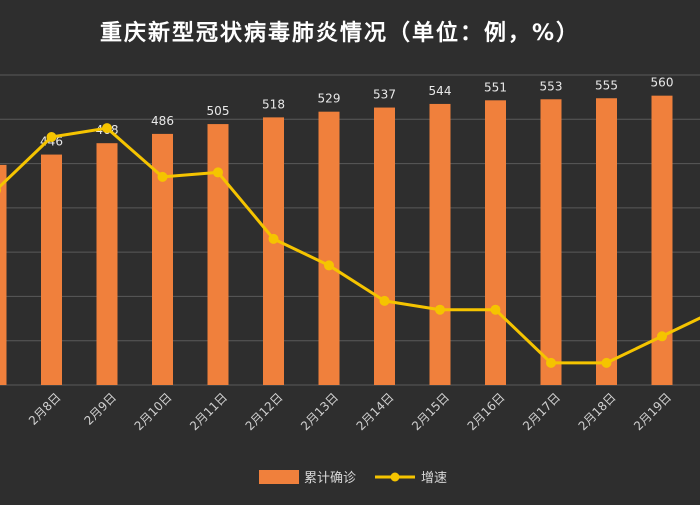  What do you see at coordinates (340, 33) in the screenshot?
I see `chart-title: 重庆新型冠状病毒肺炎情况（单位：例，%）` at bounding box center [340, 33].